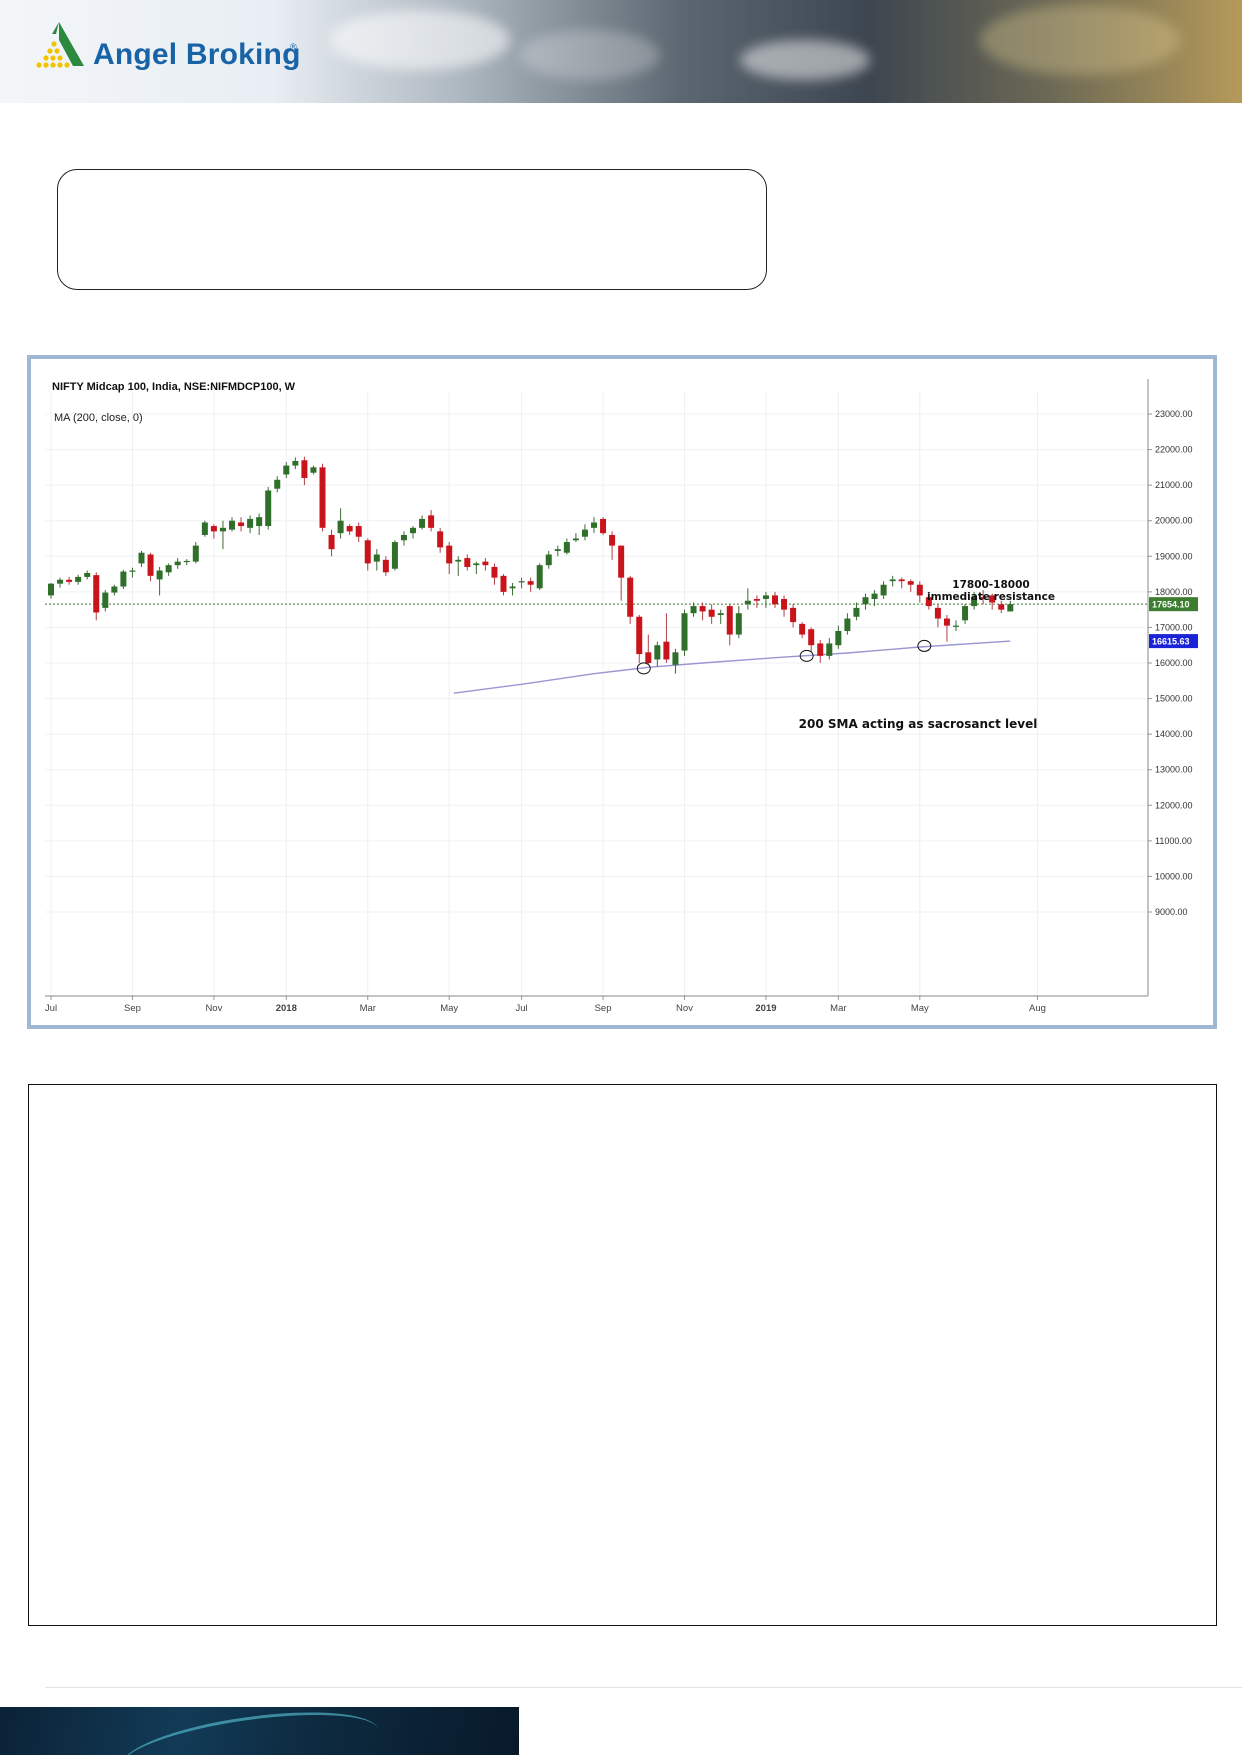  I want to click on resistance-subtitle: immediate resistance, so click(991, 597).